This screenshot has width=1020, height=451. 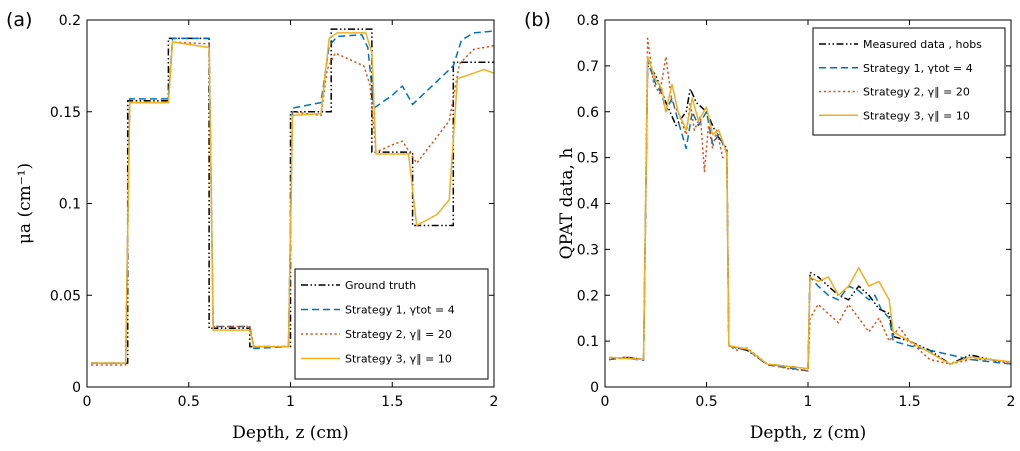 I want to click on panel-b-legend-box, so click(x=909, y=81).